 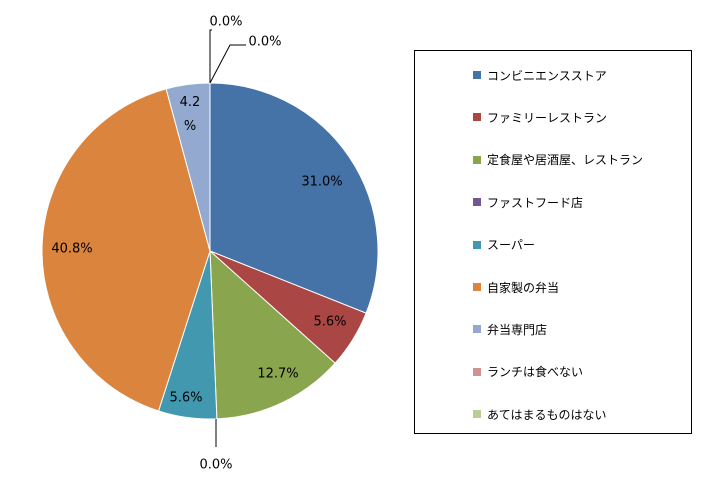 I want to click on legend-label-6: 弁当専門店, so click(x=517, y=329).